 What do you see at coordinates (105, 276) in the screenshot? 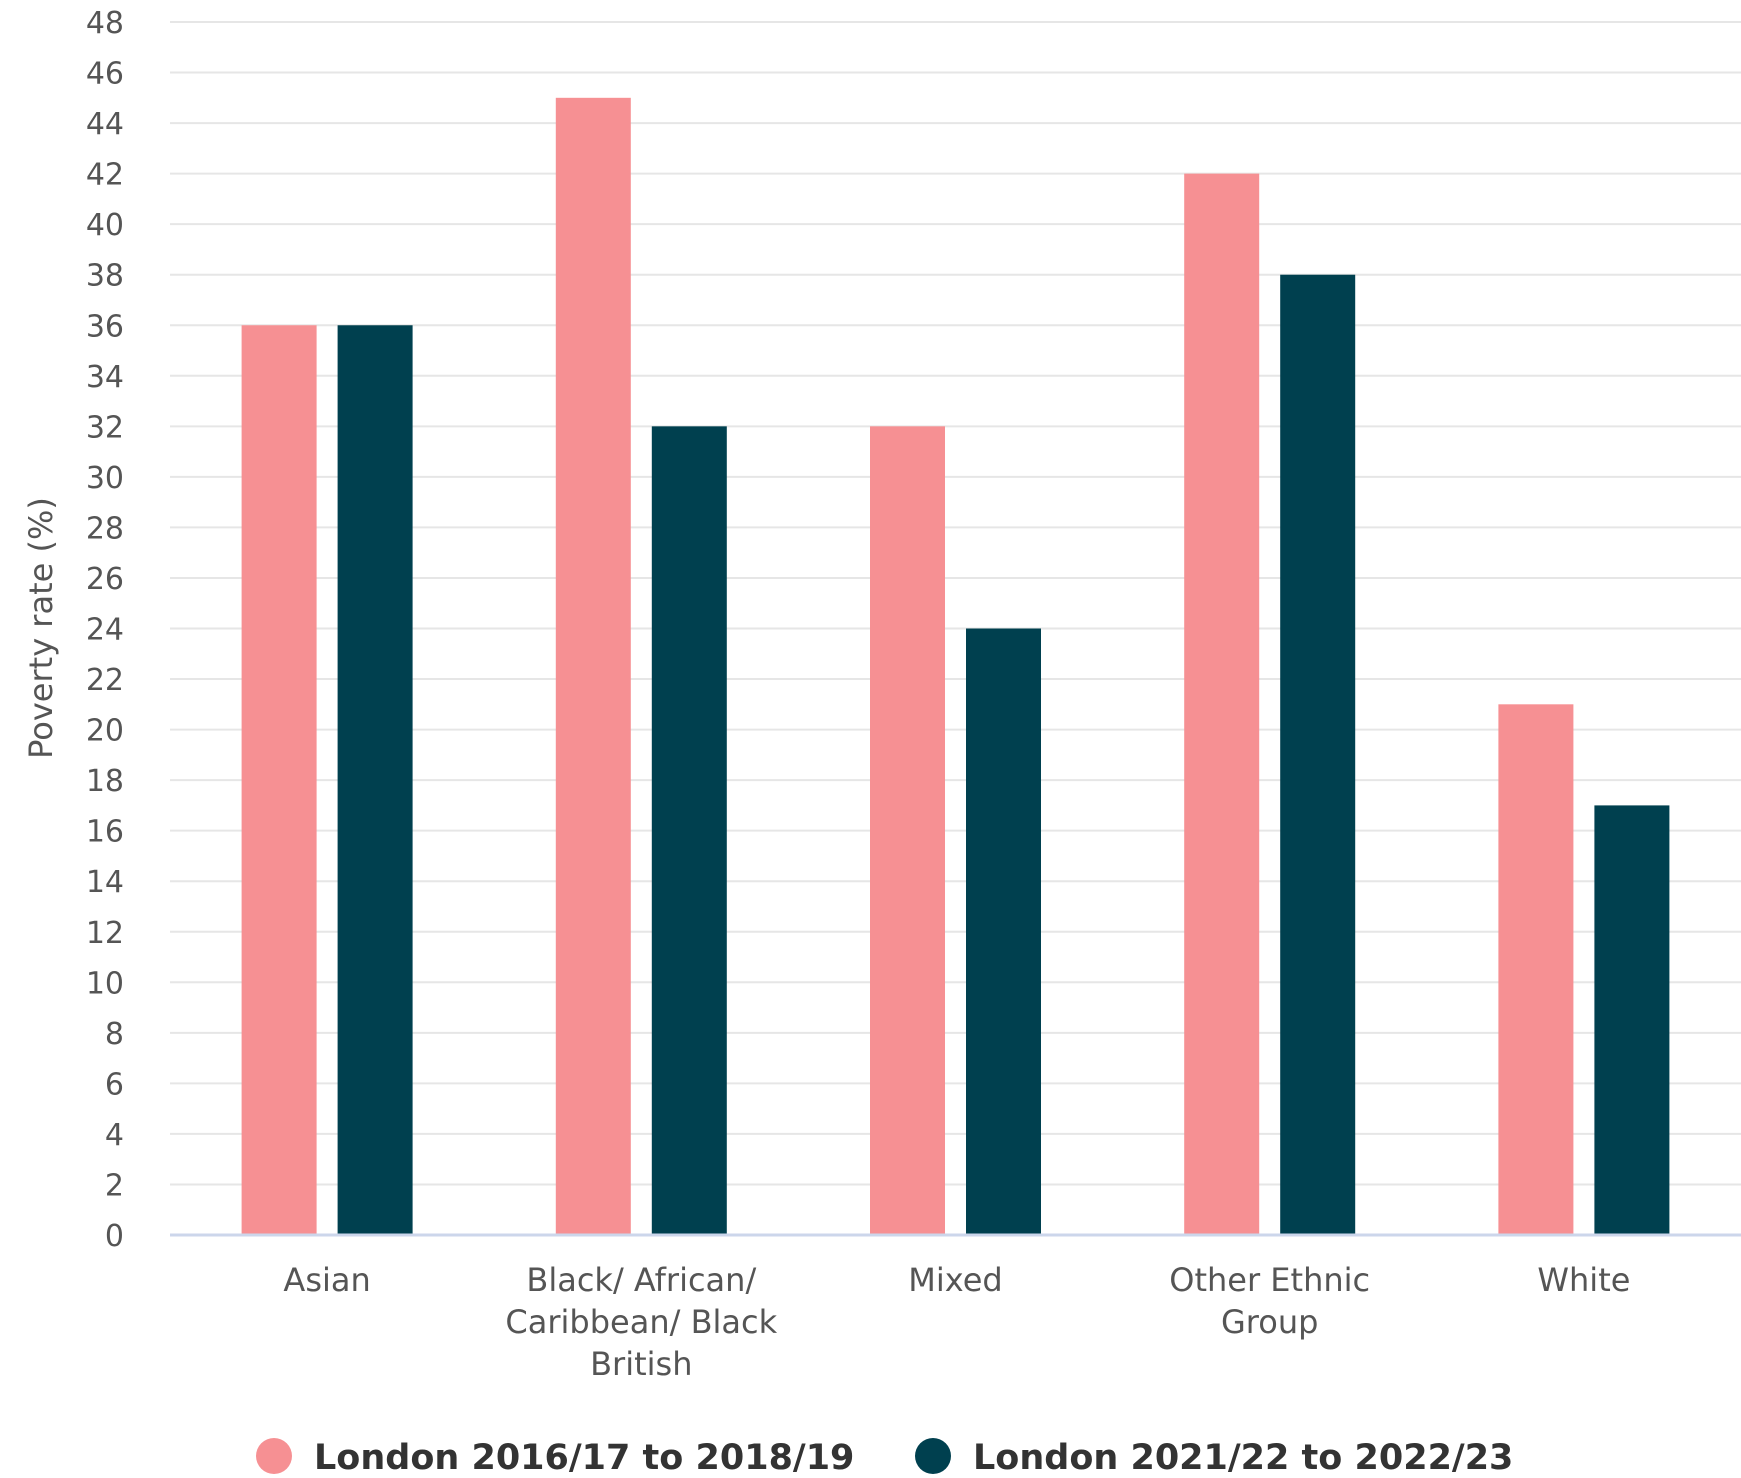
I see `y-tick-label: 38` at bounding box center [105, 276].